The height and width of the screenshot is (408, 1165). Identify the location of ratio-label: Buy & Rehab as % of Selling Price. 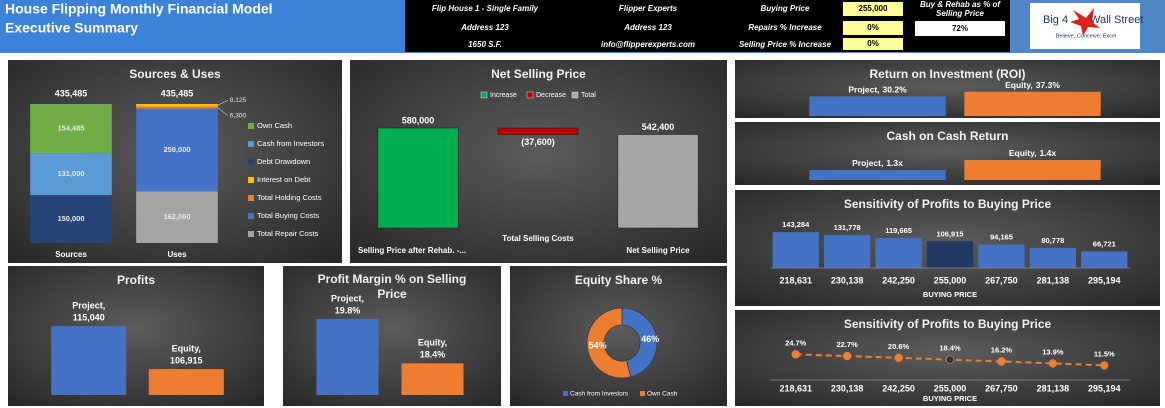
(959, 9).